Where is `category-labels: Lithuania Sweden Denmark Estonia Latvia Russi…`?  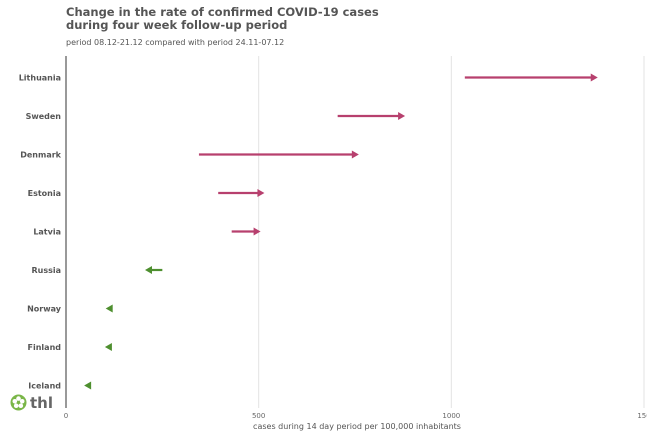
category-labels: Lithuania Sweden Denmark Estonia Latvia Russi… is located at coordinates (40, 232).